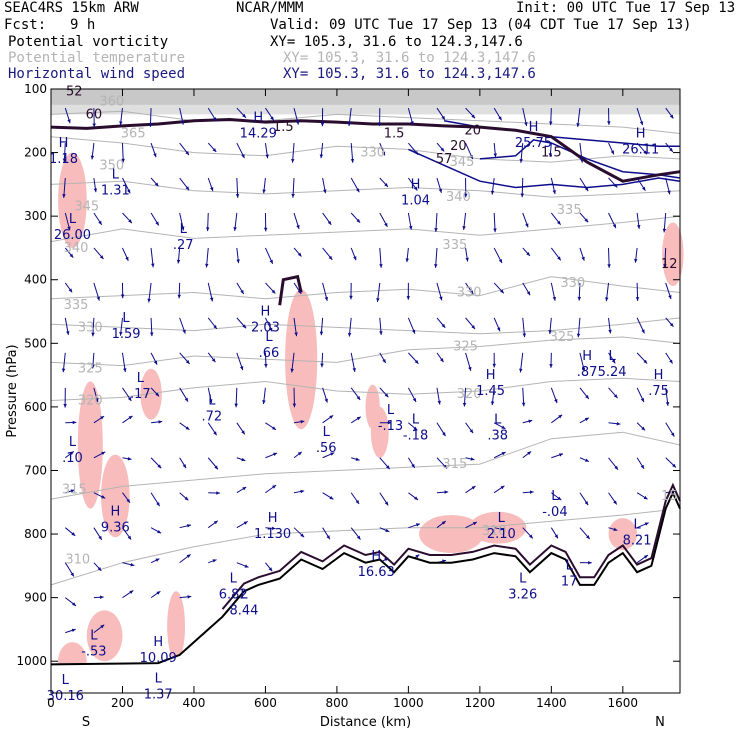  I want to click on pv-contour-label: 57, so click(444, 159).